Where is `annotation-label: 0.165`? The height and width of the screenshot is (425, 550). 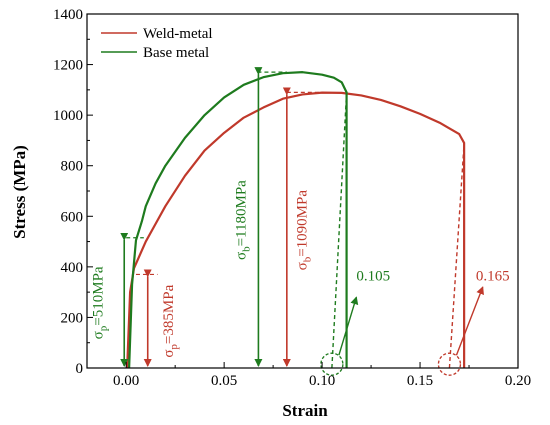 annotation-label: 0.165 is located at coordinates (493, 277).